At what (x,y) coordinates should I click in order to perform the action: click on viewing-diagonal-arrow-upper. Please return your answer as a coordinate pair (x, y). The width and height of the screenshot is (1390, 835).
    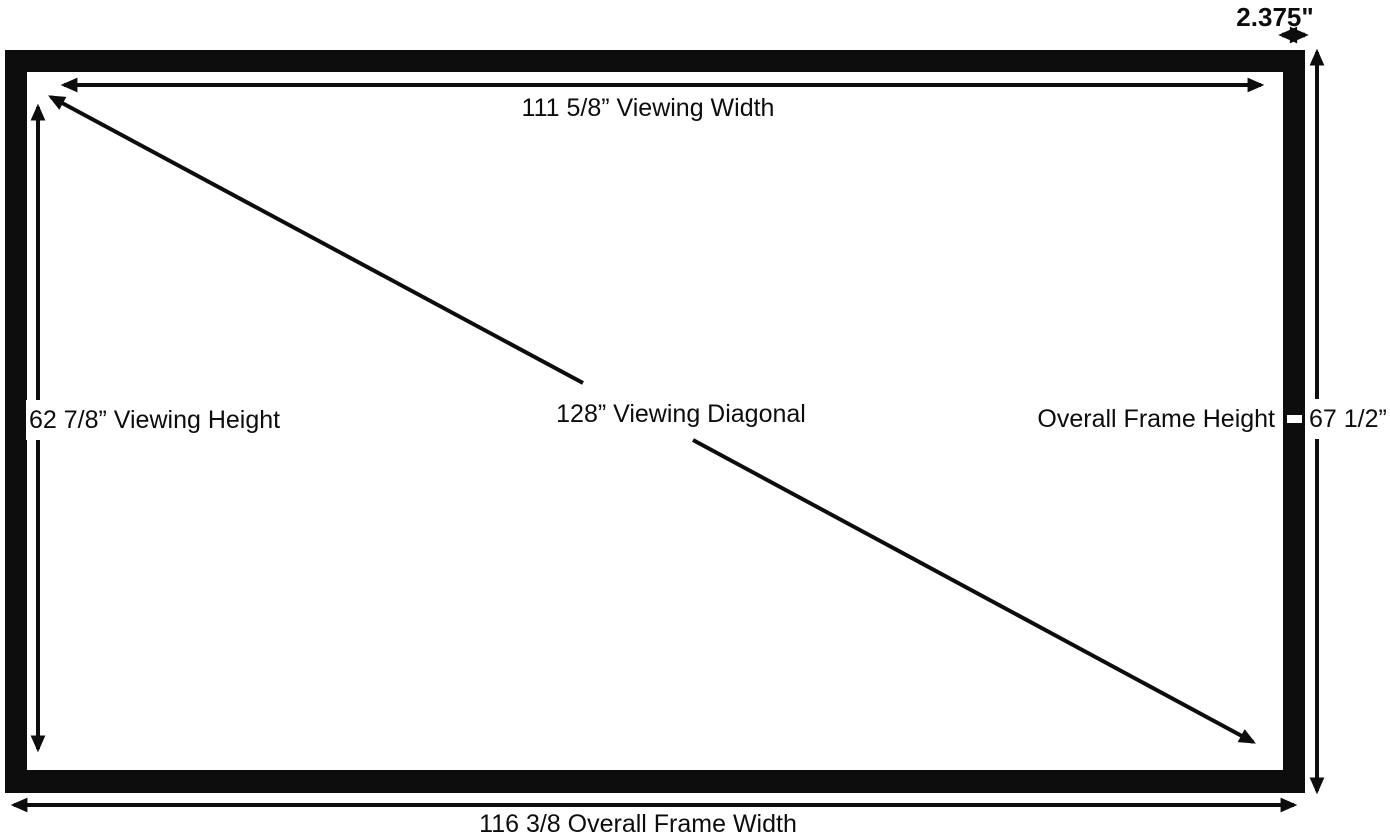
    Looking at the image, I should click on (316, 240).